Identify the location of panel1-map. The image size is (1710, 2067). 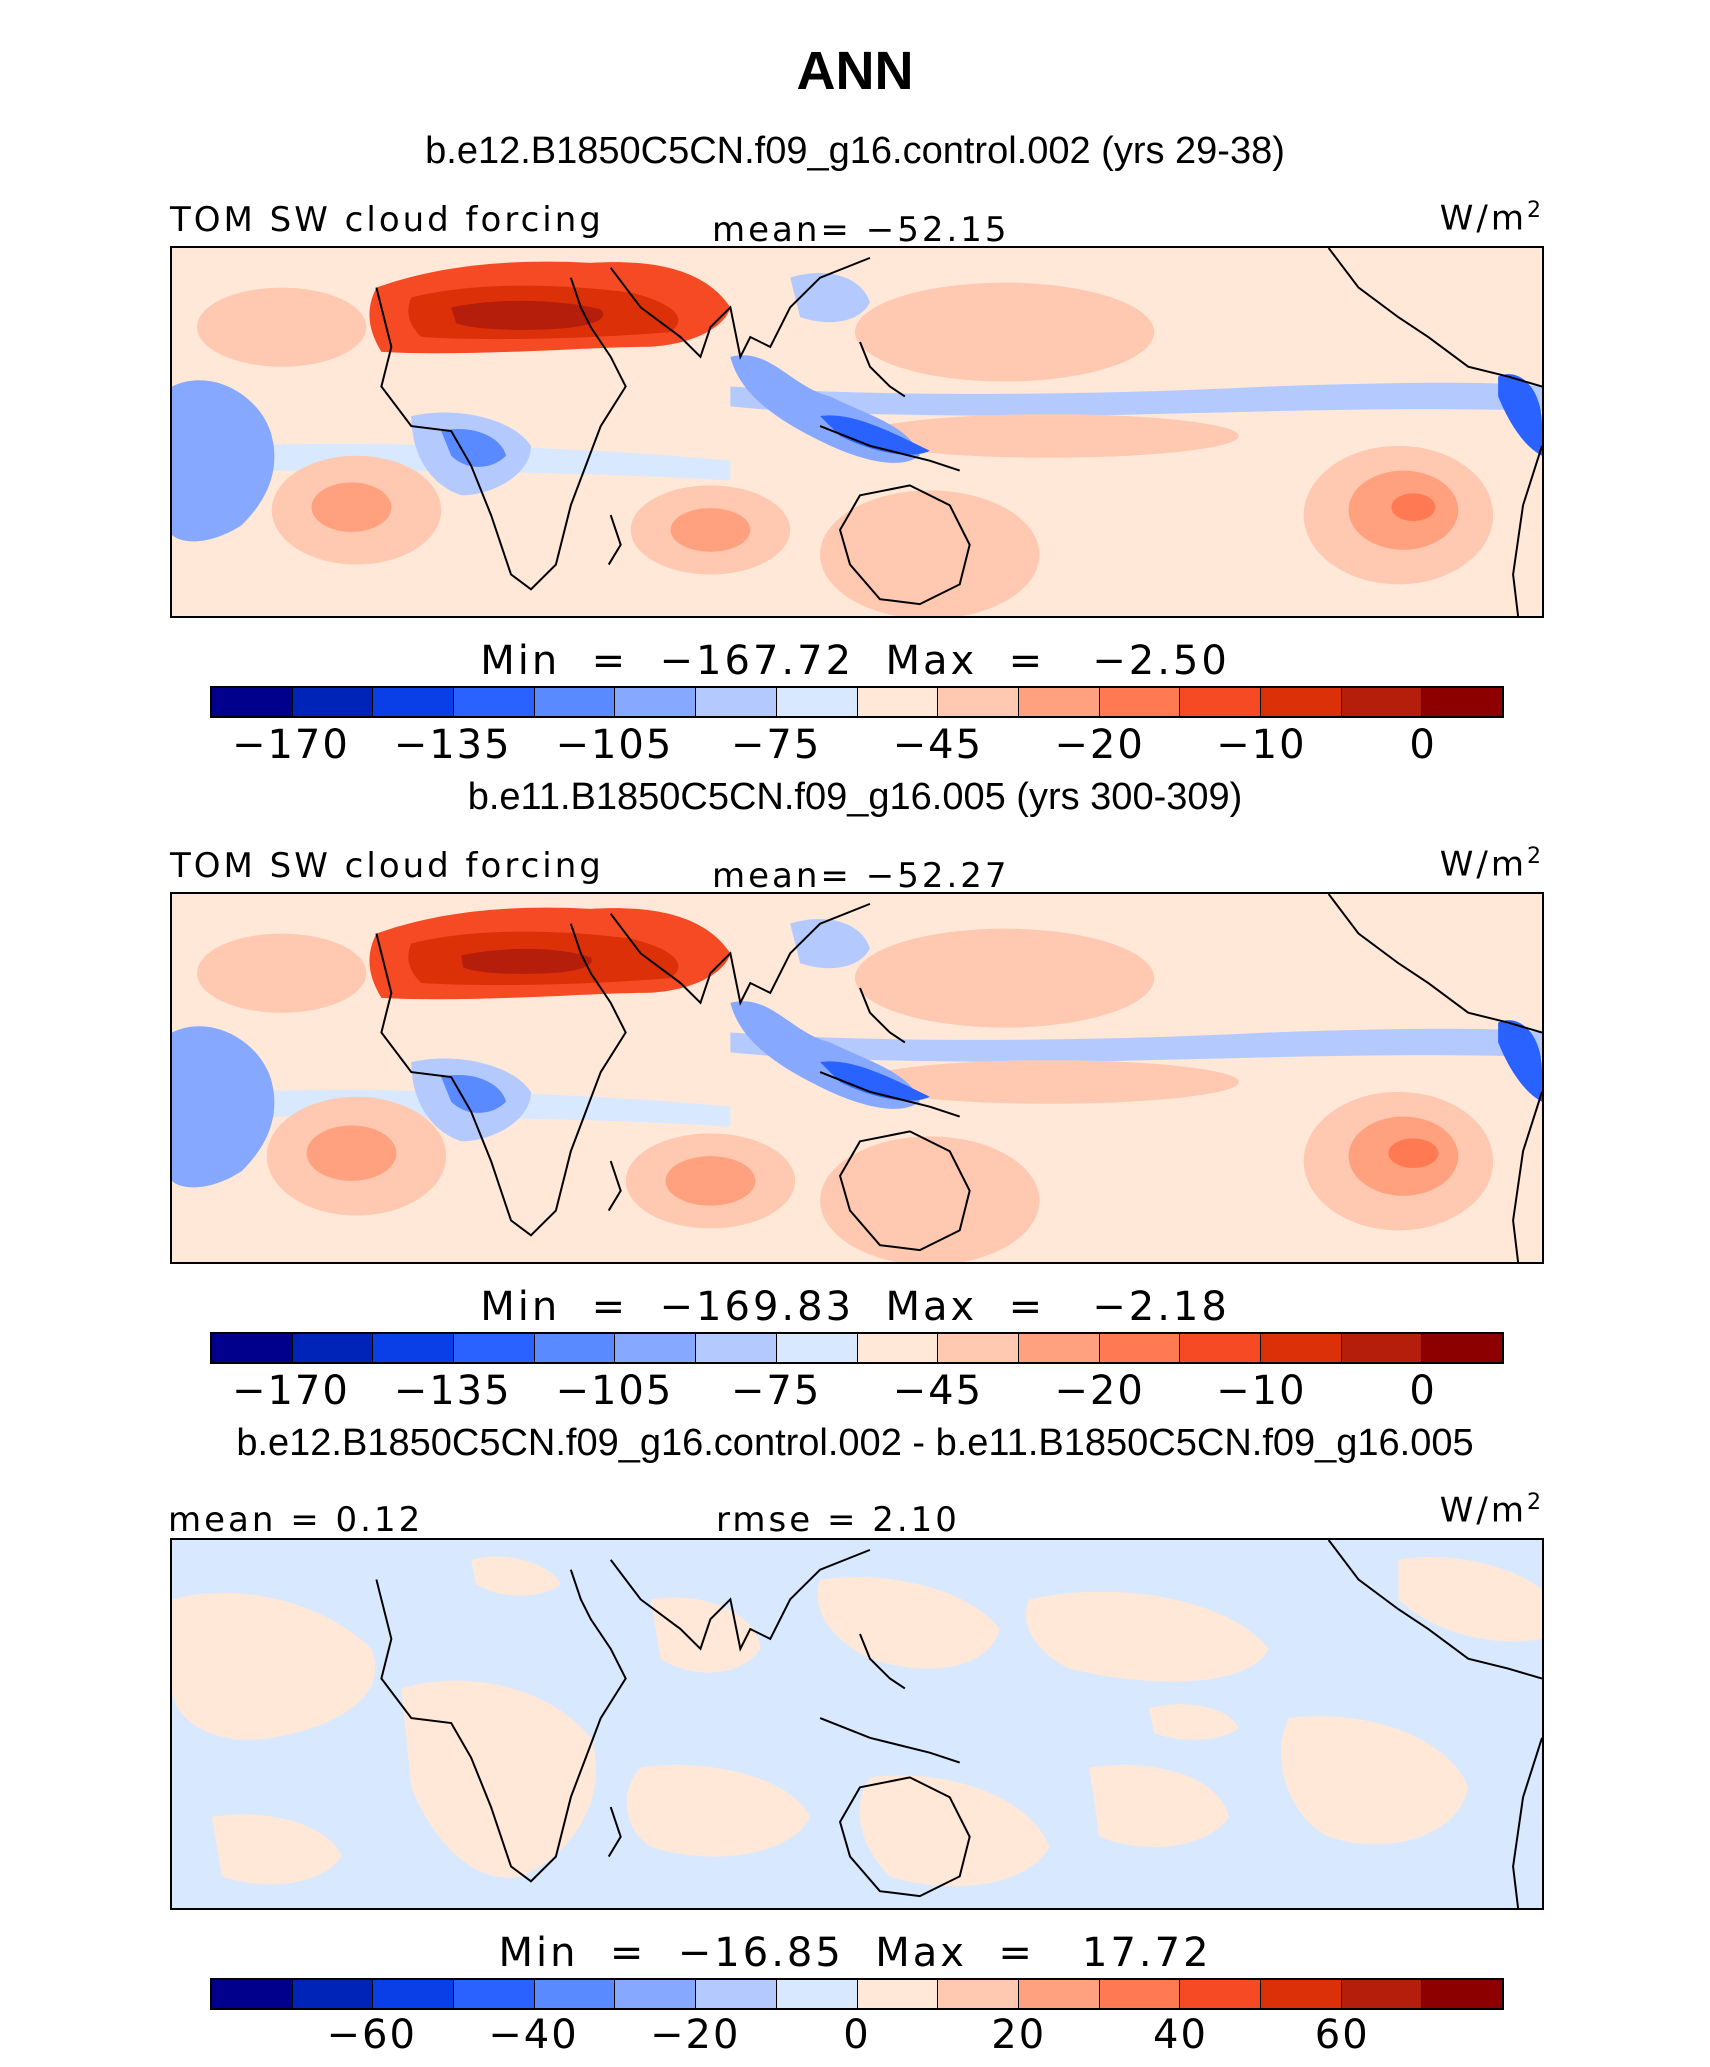
(857, 432).